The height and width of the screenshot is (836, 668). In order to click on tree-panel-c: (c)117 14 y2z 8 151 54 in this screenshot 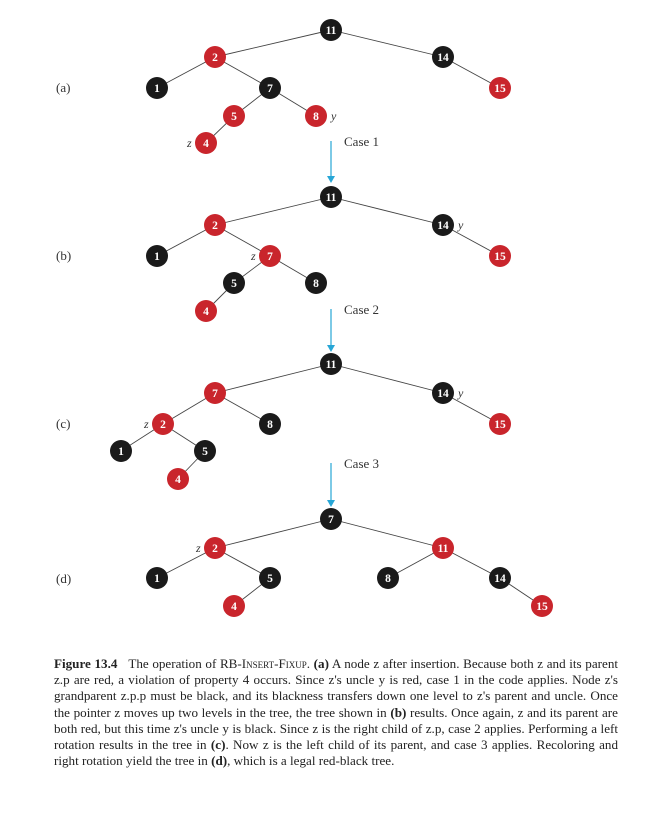, I will do `click(283, 421)`.